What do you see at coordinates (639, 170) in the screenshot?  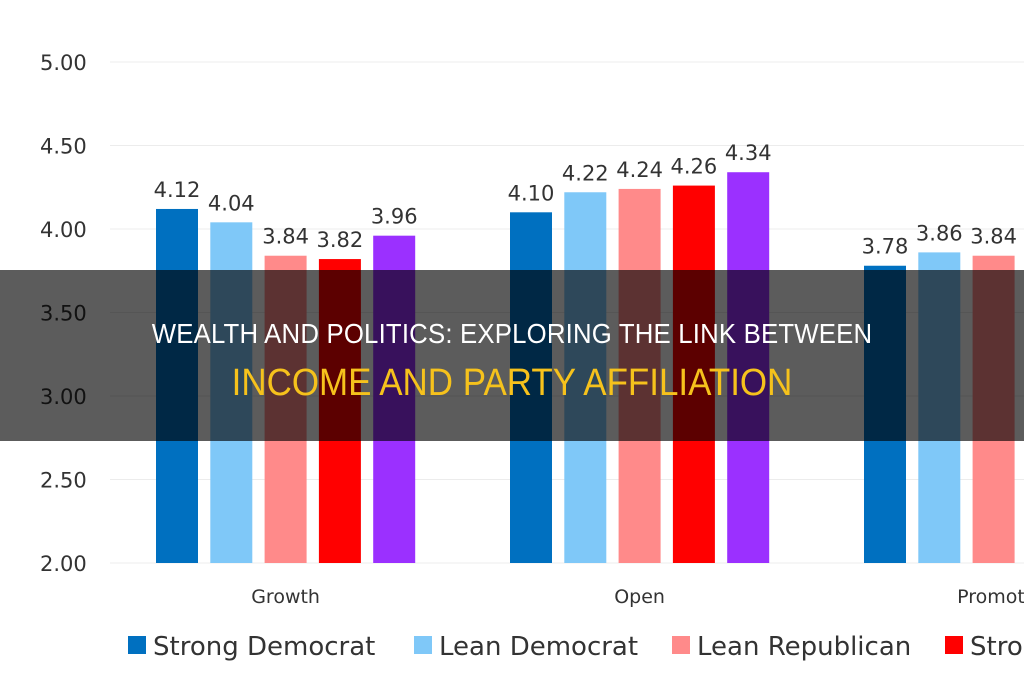 I see `data-label: 4.24` at bounding box center [639, 170].